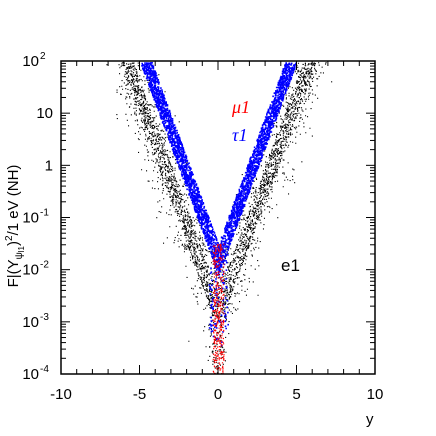  What do you see at coordinates (13, 200) in the screenshot?
I see `y-axis-title-tail: /1 eV (NH)` at bounding box center [13, 200].